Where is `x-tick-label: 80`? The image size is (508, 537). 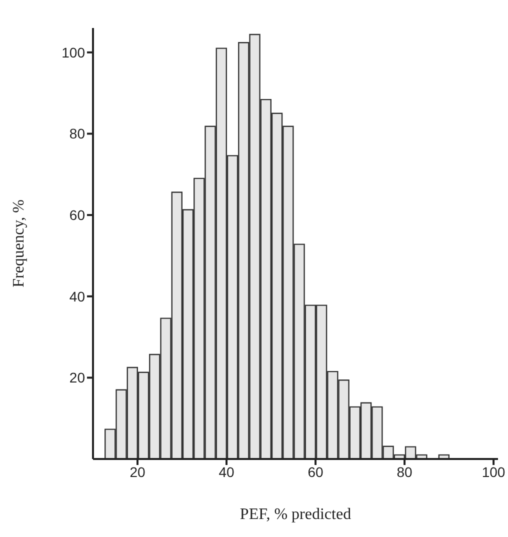 x-tick-label: 80 is located at coordinates (404, 472).